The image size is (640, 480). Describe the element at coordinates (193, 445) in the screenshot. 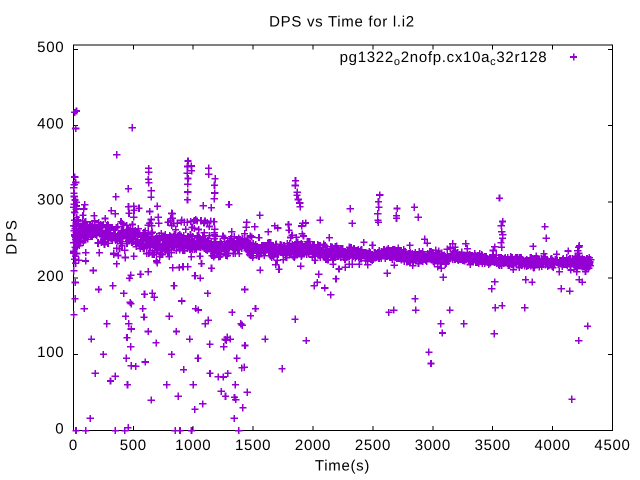

I see `svg-text: 1000` at that location.